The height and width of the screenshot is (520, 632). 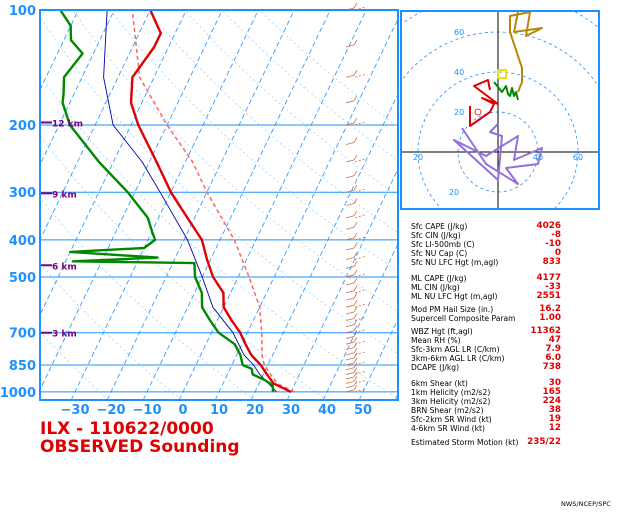 What do you see at coordinates (548, 278) in the screenshot?
I see `index-value: 4177` at bounding box center [548, 278].